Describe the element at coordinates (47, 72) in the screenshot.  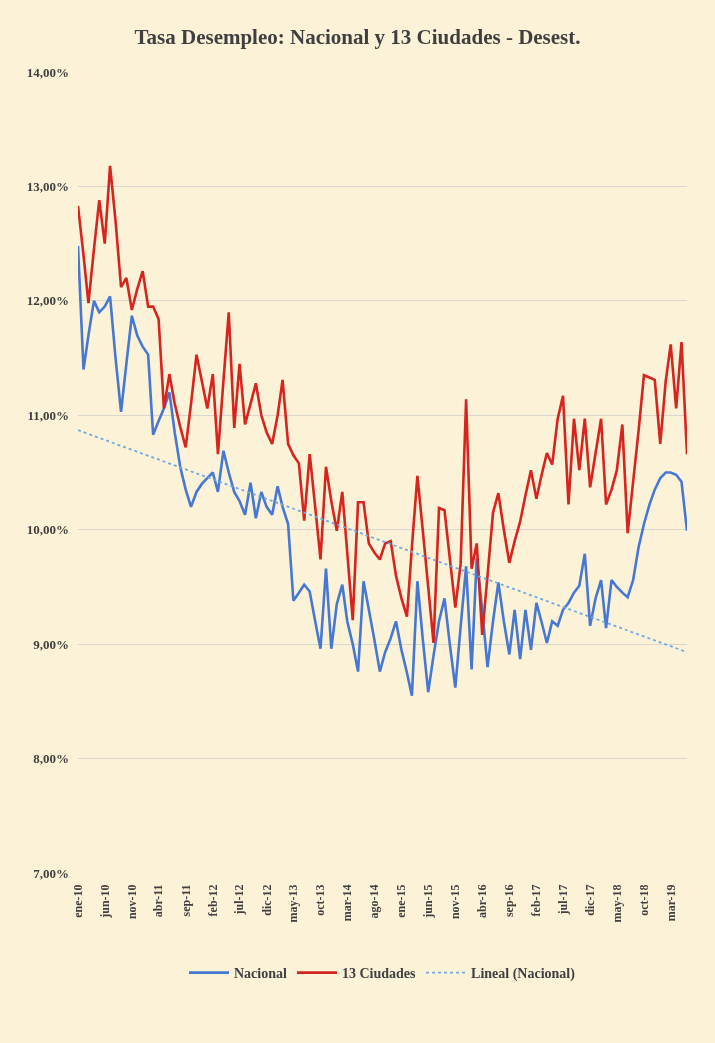
I see `y-tick-label: 14,00%` at that location.